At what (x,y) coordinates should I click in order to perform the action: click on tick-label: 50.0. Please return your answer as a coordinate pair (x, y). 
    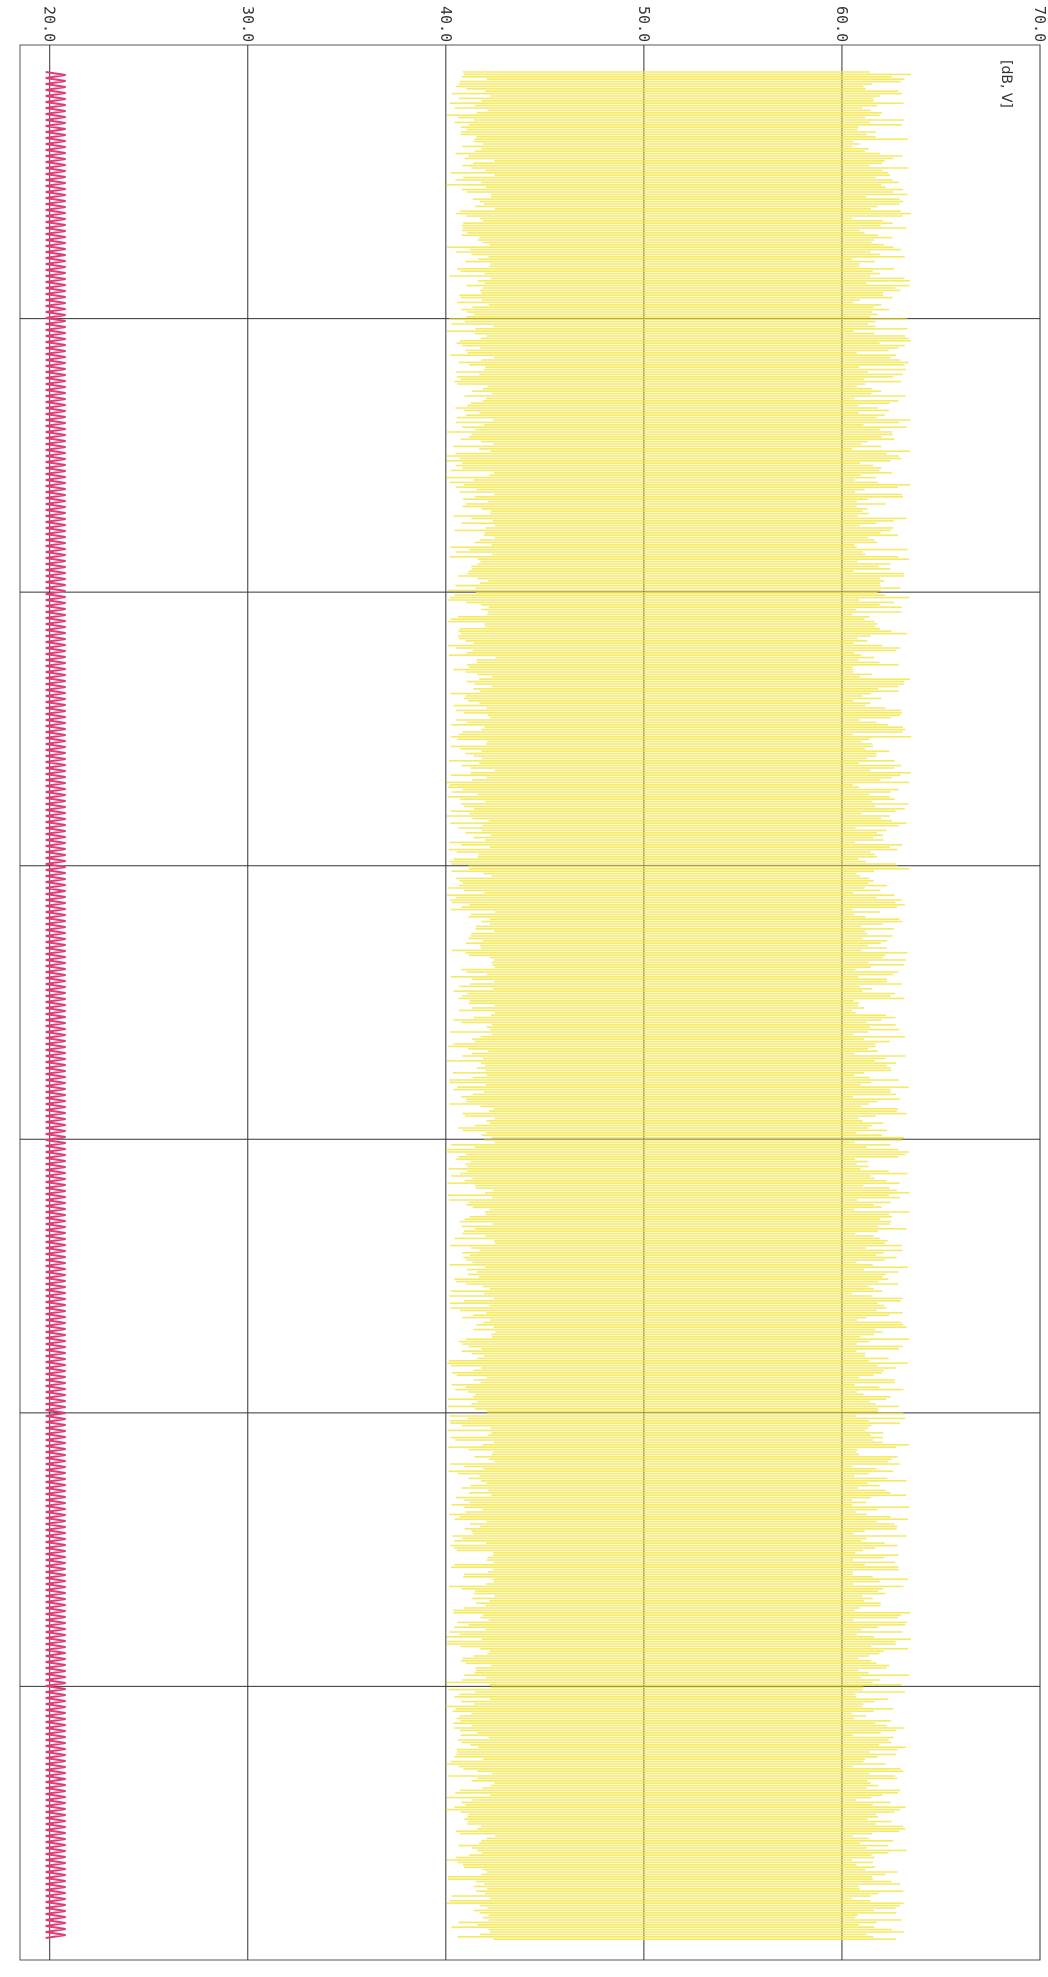
    Looking at the image, I should click on (644, 24).